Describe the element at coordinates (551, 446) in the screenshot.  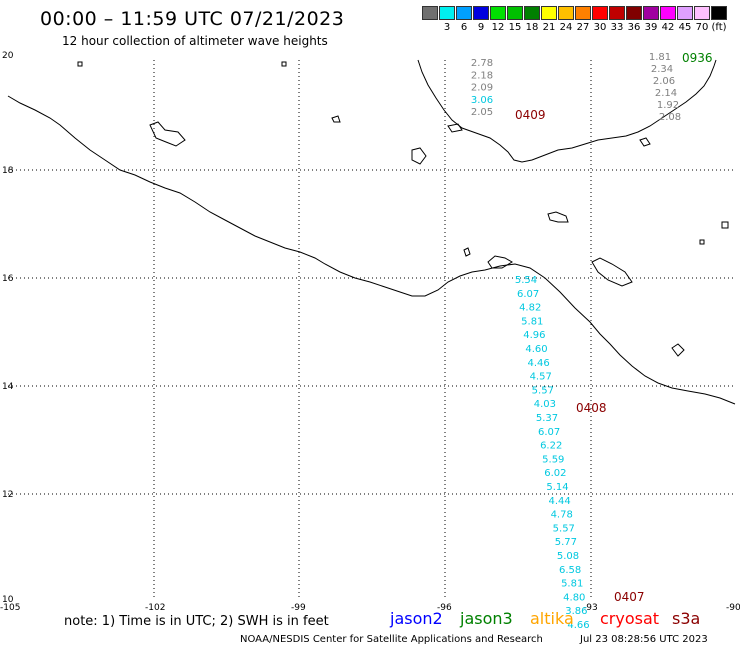
I see `wave-height-value: 6.22` at that location.